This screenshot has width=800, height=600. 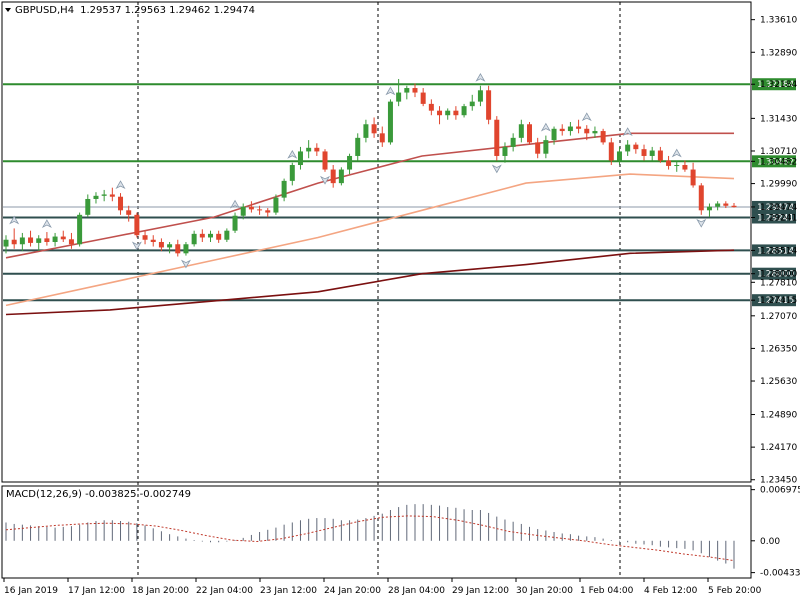 What do you see at coordinates (607, 591) in the screenshot?
I see `time-tick-label: 1 Feb 04:00` at bounding box center [607, 591].